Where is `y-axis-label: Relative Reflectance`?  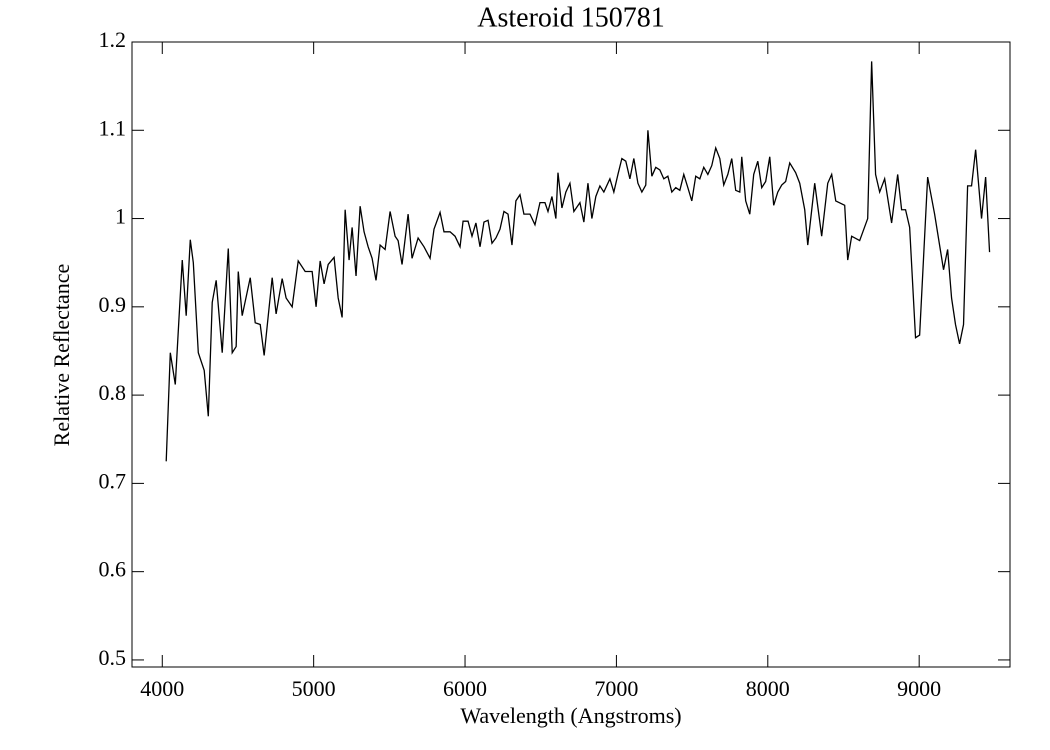 y-axis-label: Relative Reflectance is located at coordinates (61, 355).